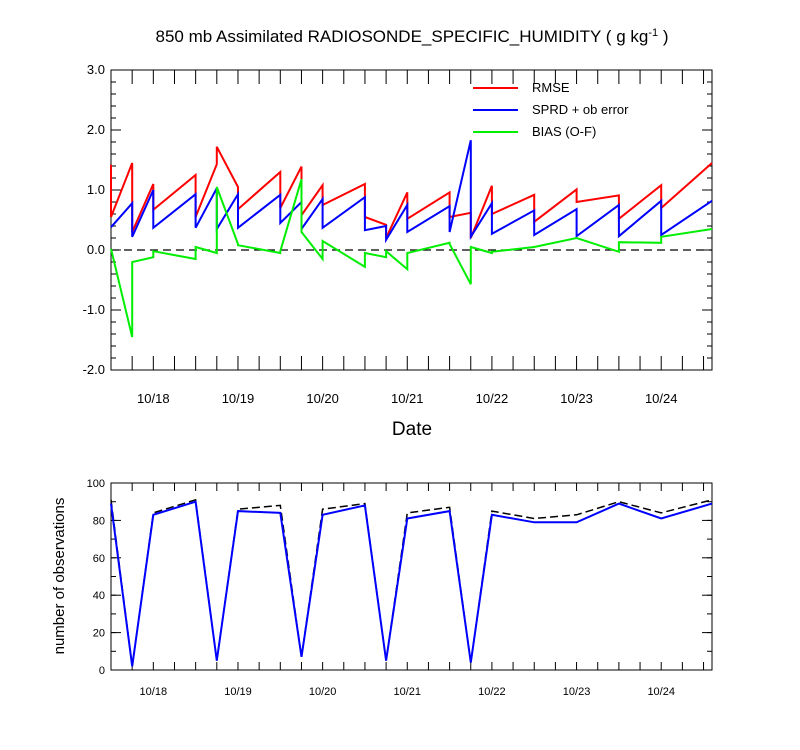 Image resolution: width=800 pixels, height=750 pixels. I want to click on y-tick-label: 100, so click(96, 484).